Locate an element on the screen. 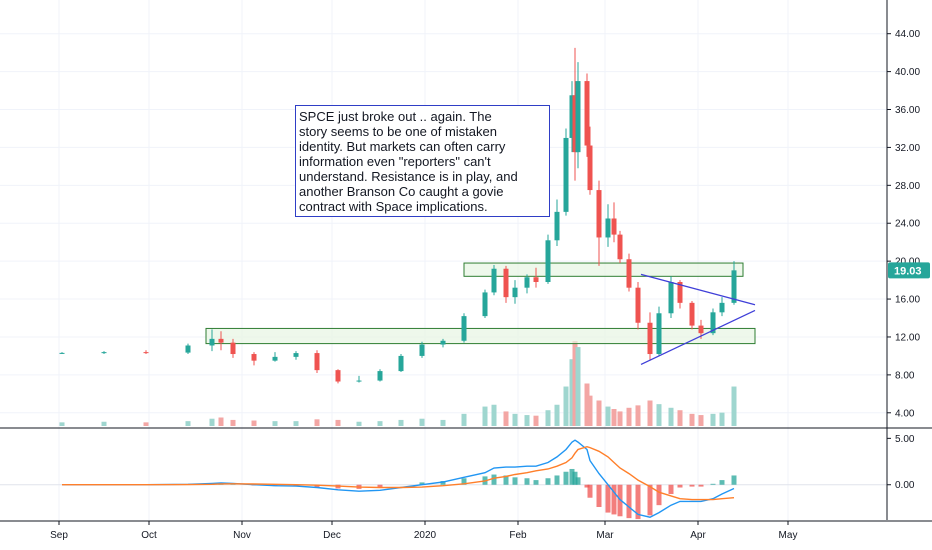  x-tick-label: Mar is located at coordinates (605, 535).